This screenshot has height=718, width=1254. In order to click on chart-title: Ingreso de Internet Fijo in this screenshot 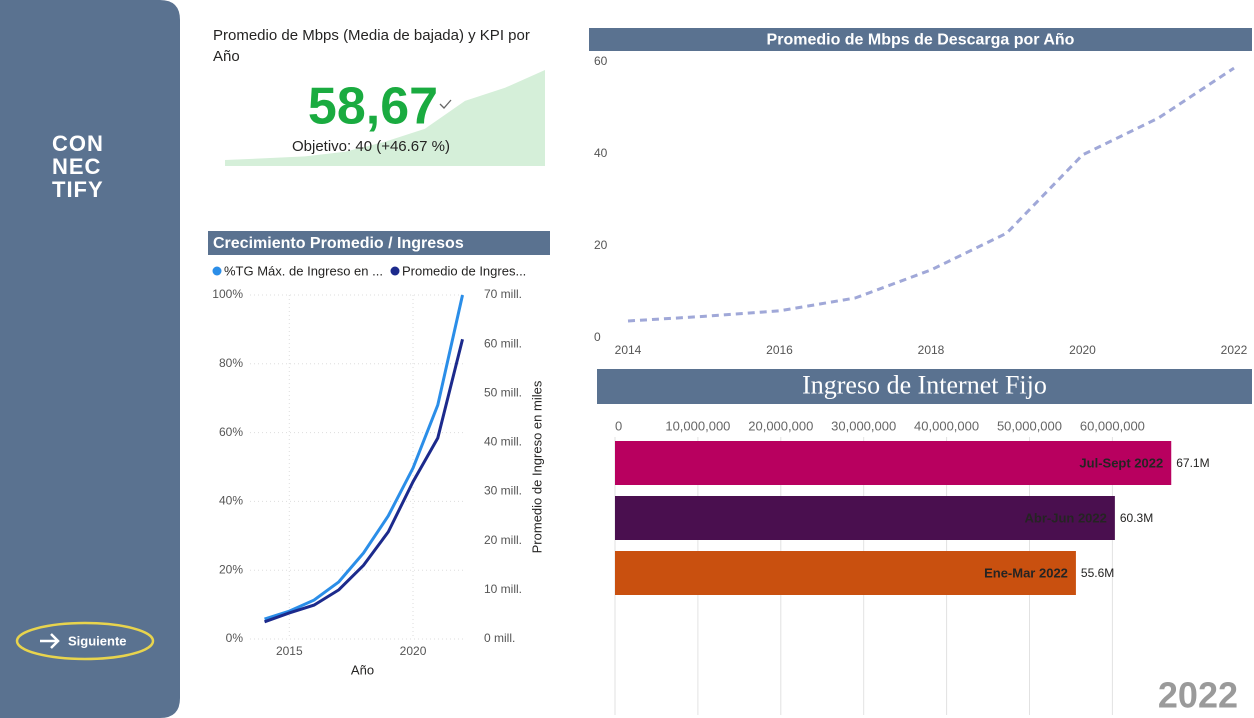, I will do `click(924, 384)`.